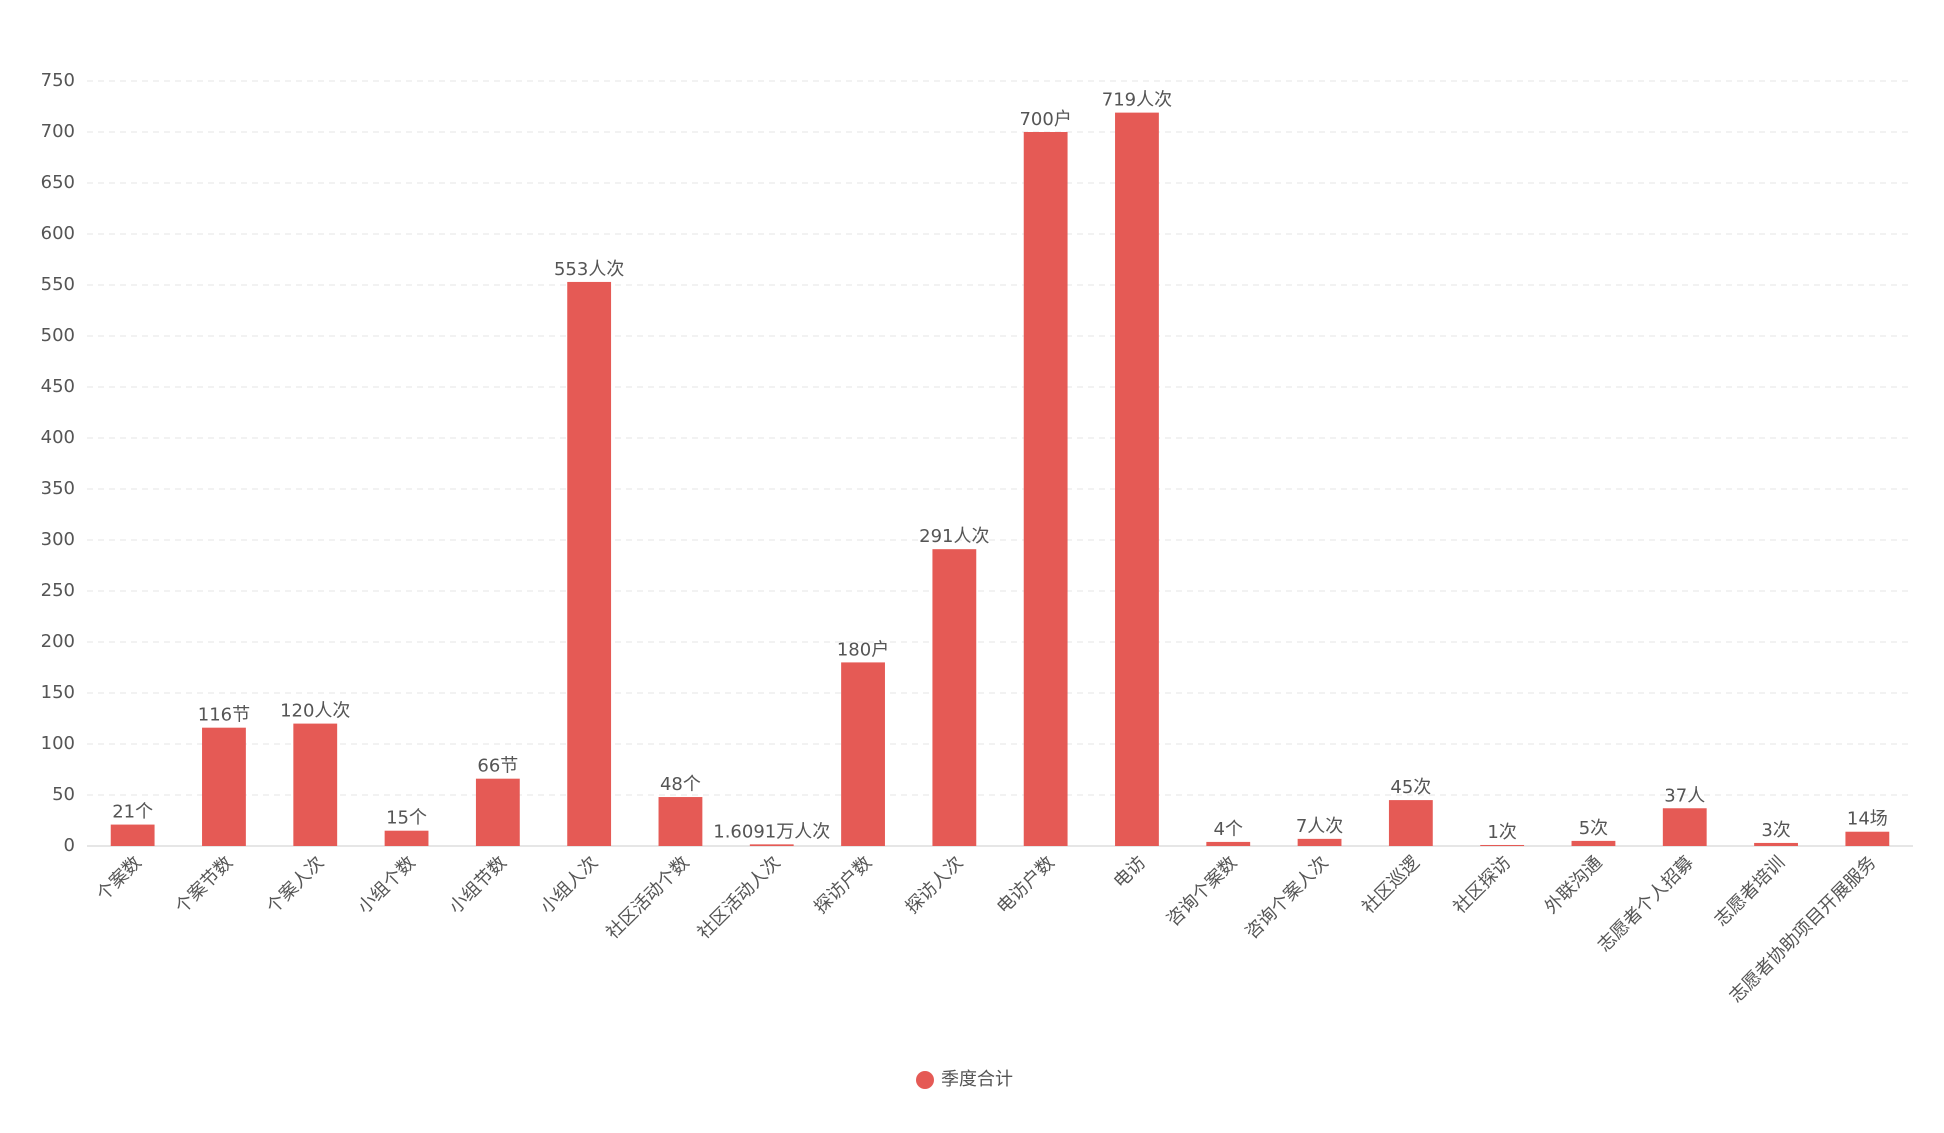 This screenshot has height=1133, width=1944. What do you see at coordinates (1130, 872) in the screenshot?
I see `x-tick-label: 电访` at bounding box center [1130, 872].